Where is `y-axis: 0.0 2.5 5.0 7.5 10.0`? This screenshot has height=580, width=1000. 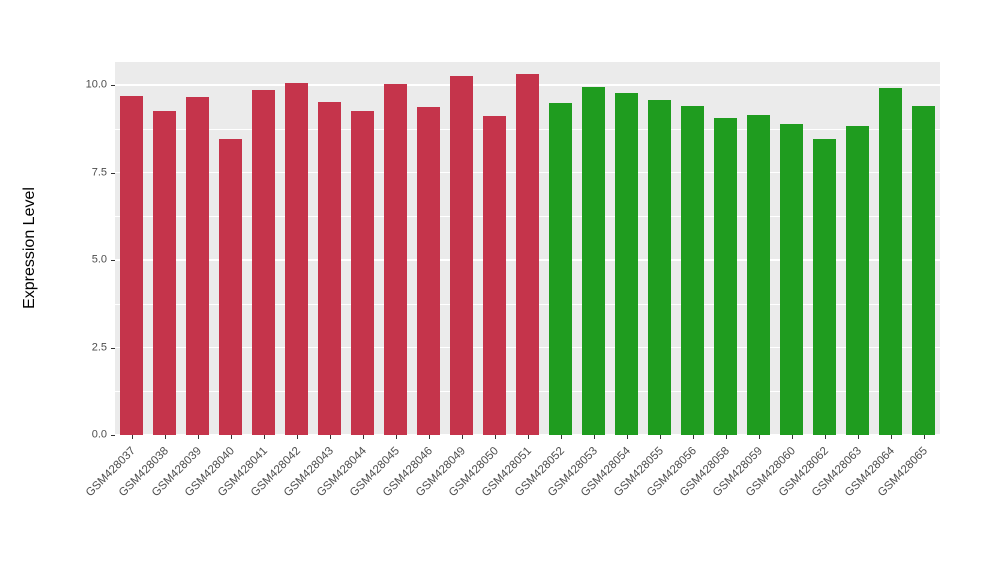
y-axis: 0.0 2.5 5.0 7.5 10.0 is located at coordinates (57, 251).